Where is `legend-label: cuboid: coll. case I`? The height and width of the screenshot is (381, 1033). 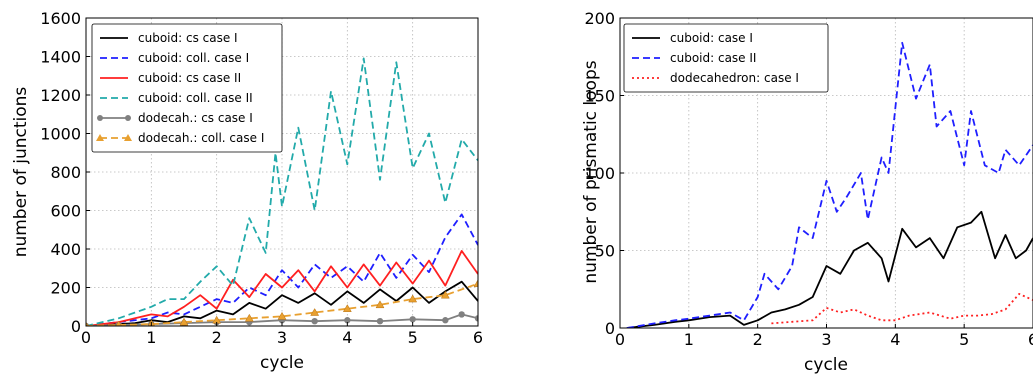 legend-label: cuboid: coll. case I is located at coordinates (193, 58).